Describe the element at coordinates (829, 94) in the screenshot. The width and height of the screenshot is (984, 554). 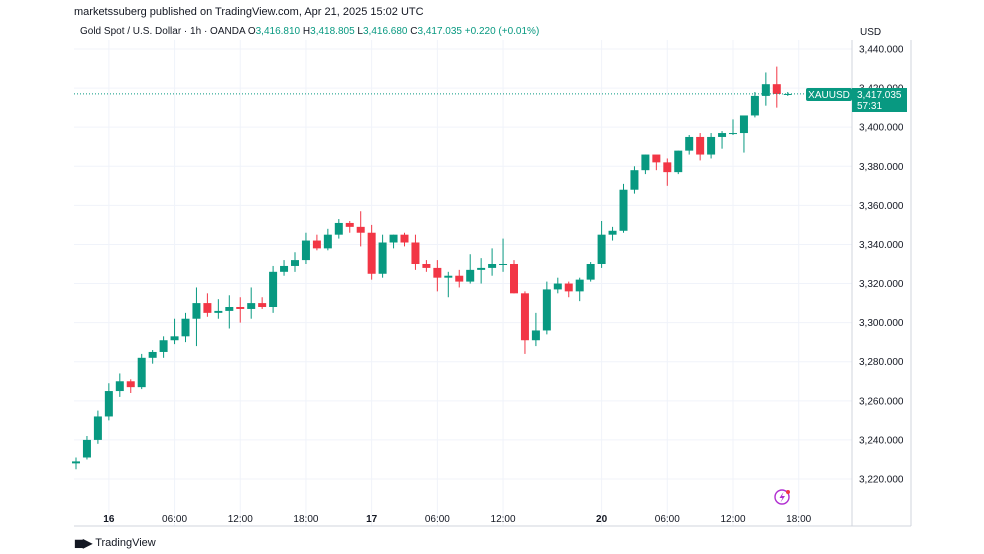
I see `symbol-badge` at that location.